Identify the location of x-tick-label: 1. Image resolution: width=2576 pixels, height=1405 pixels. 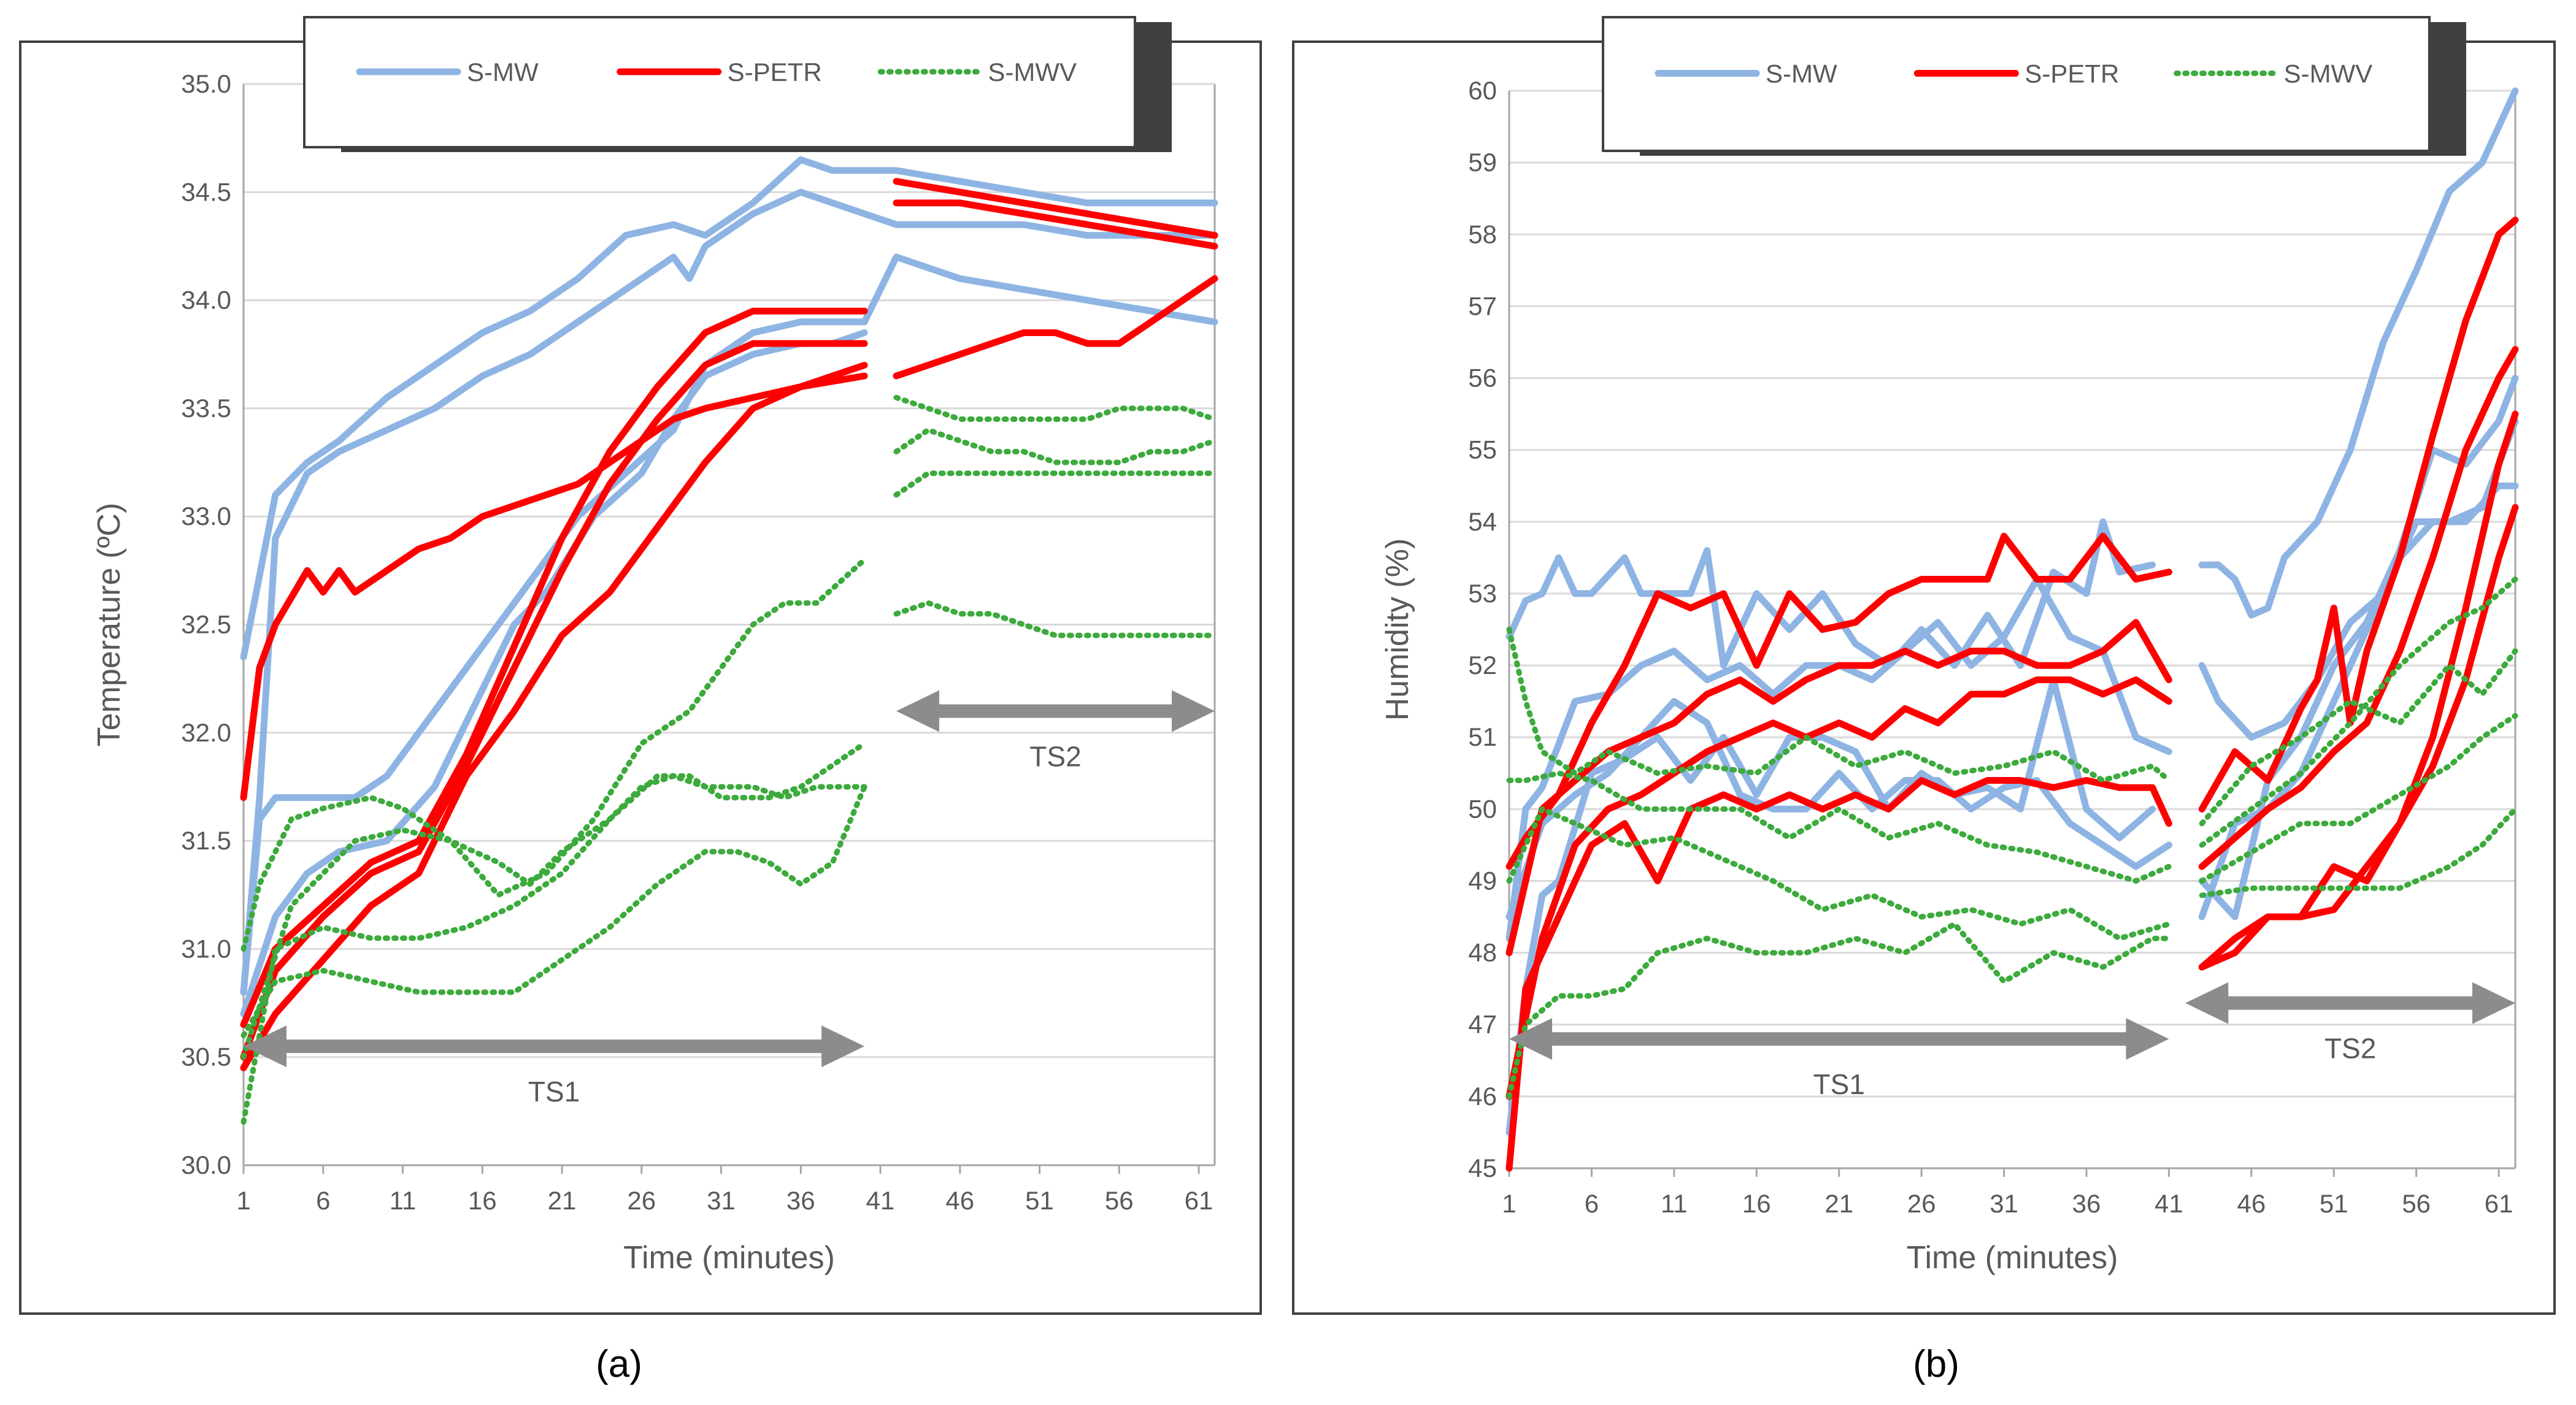
(243, 1200).